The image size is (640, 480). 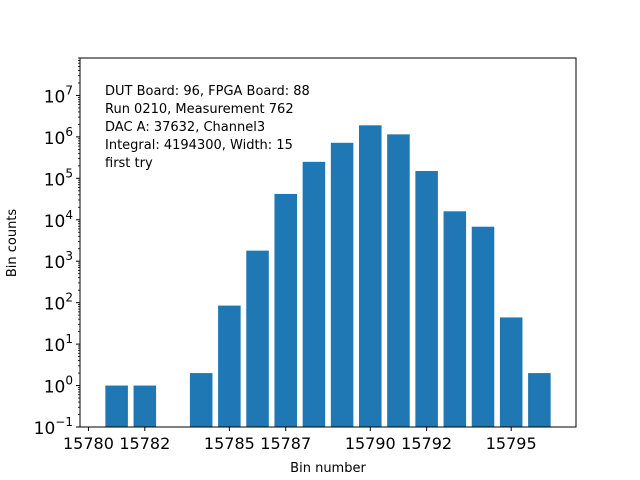 What do you see at coordinates (58, 386) in the screenshot?
I see `y-tick-label: 10⁰` at bounding box center [58, 386].